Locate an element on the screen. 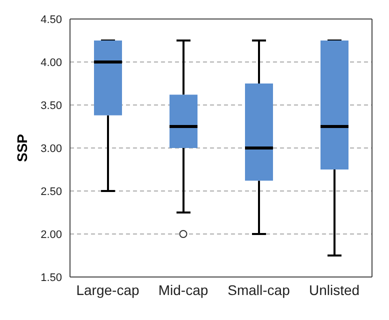  x-tick-label: Small-cap is located at coordinates (259, 290).